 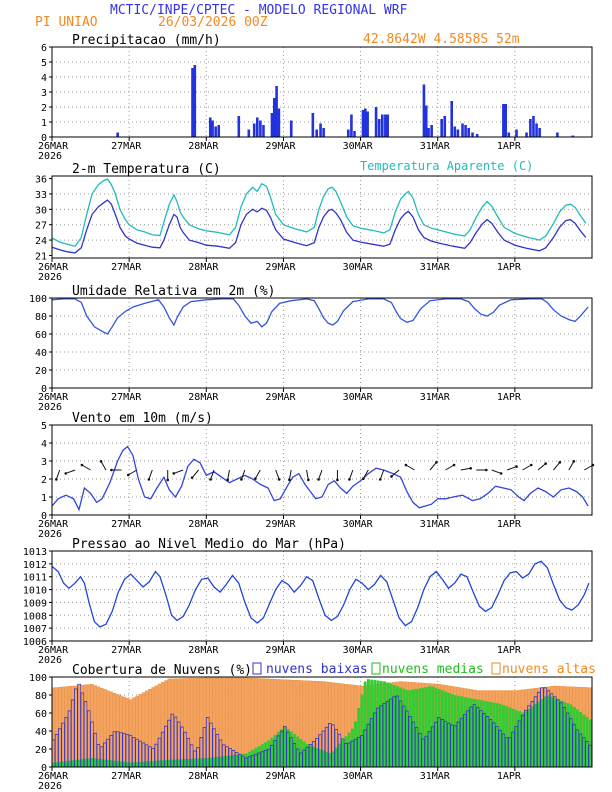 I want to click on legend-box-baixas, so click(x=257, y=668).